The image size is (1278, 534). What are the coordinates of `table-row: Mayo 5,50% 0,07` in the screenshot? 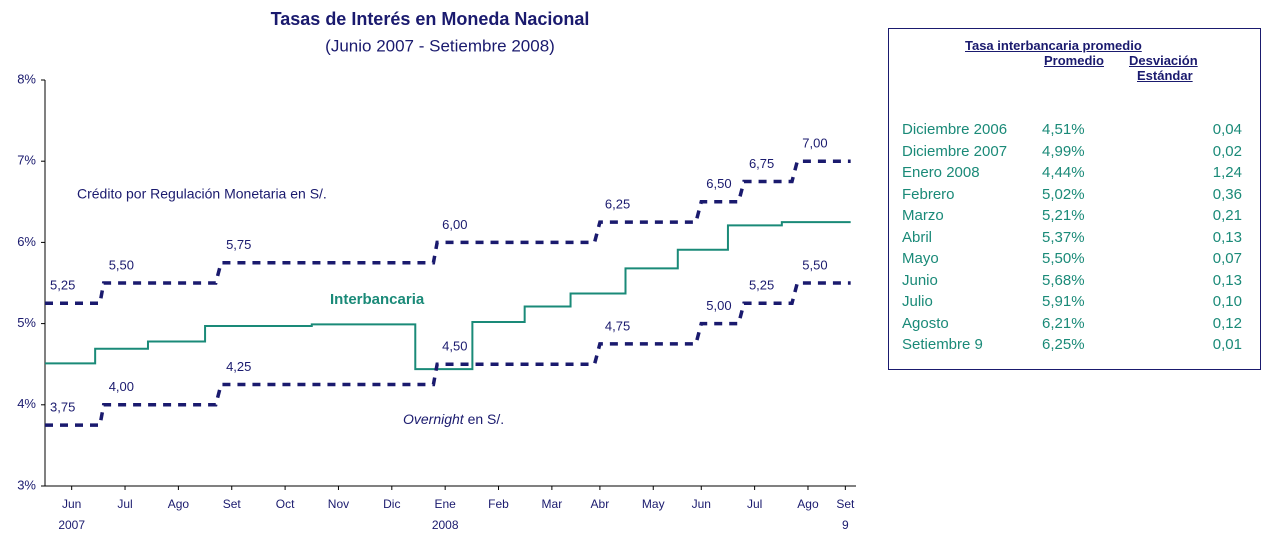 It's located at (1072, 259).